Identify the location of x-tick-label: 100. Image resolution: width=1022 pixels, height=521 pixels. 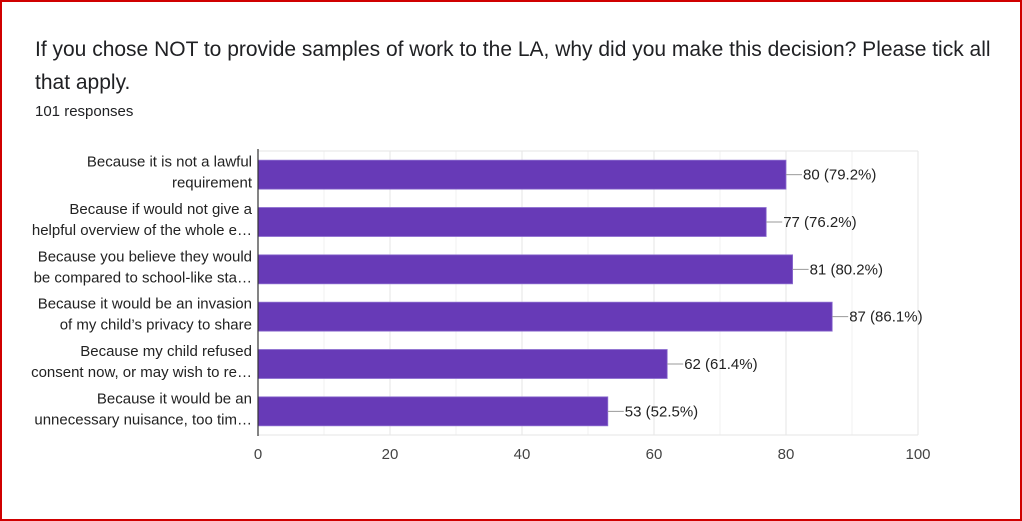
(917, 454).